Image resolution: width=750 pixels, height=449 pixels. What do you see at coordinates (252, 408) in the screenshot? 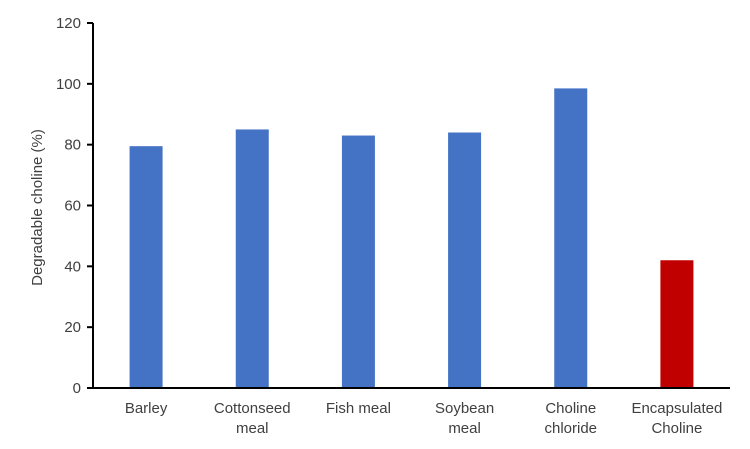
I see `x-category-label-line: Cottonseed` at bounding box center [252, 408].